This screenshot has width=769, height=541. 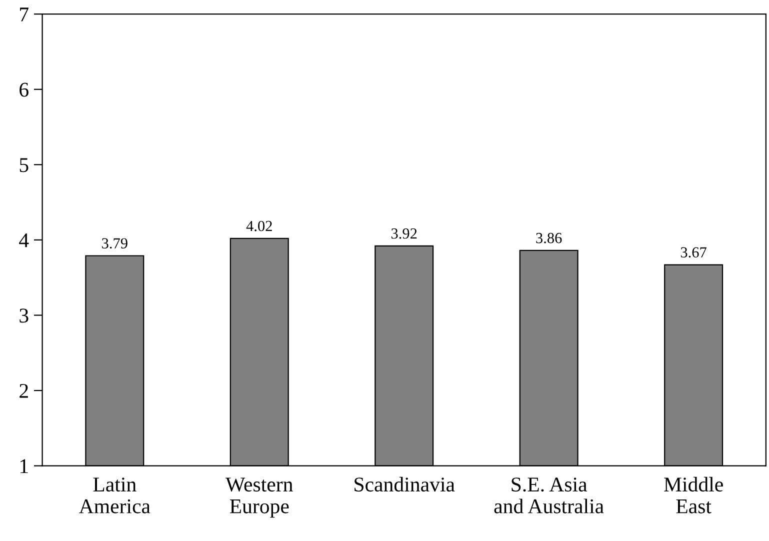 What do you see at coordinates (115, 243) in the screenshot?
I see `data-label: 3.79` at bounding box center [115, 243].